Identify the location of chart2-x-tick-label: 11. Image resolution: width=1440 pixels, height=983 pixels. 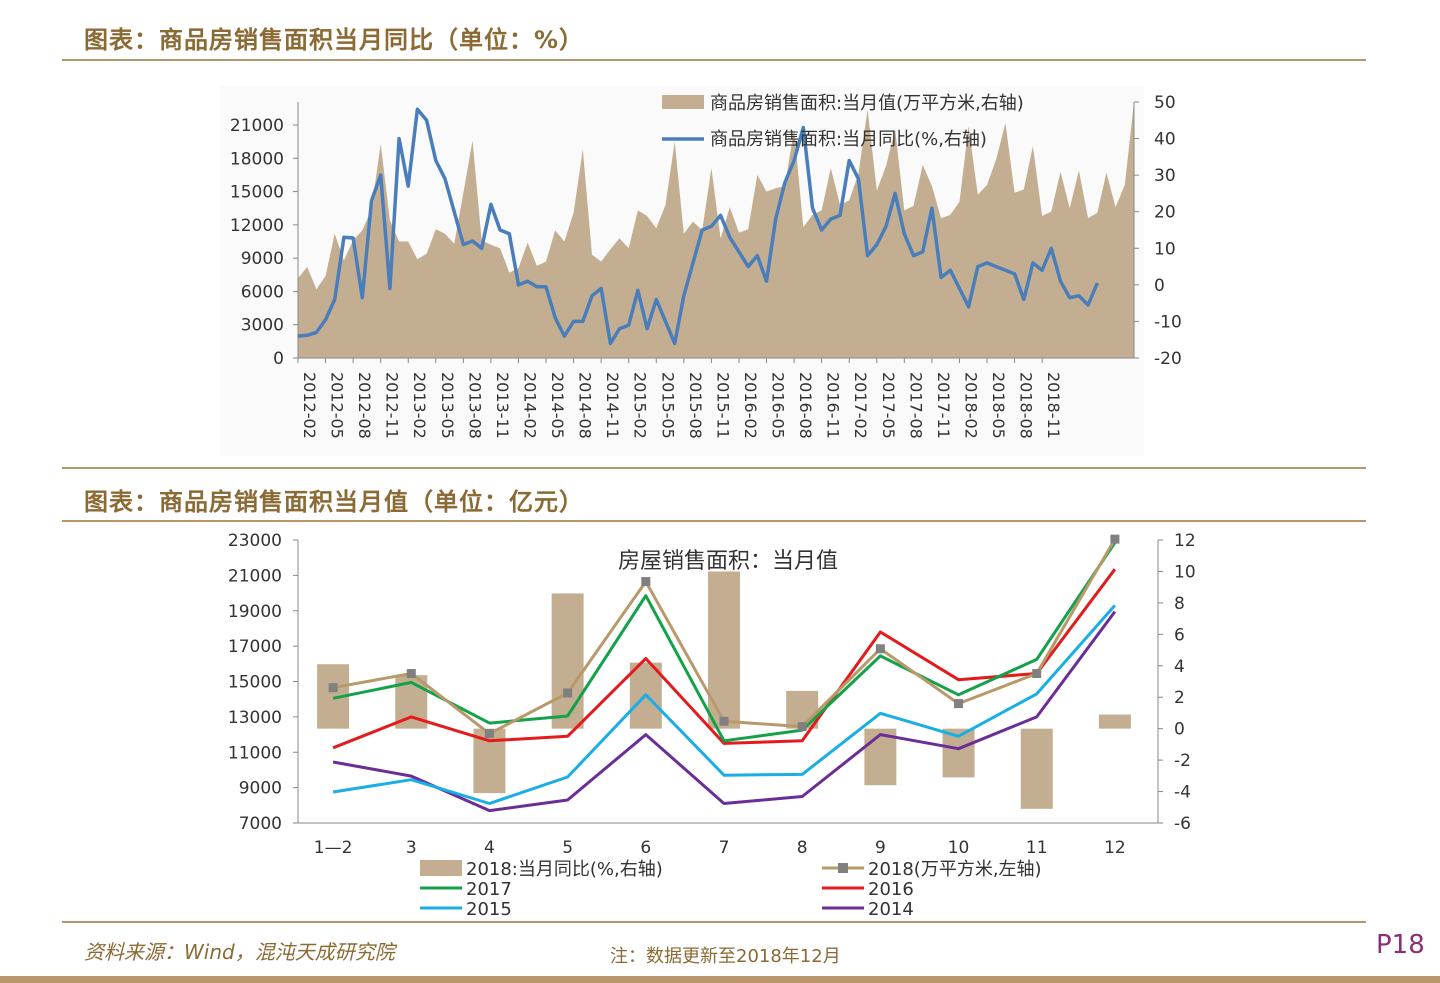
(1037, 848).